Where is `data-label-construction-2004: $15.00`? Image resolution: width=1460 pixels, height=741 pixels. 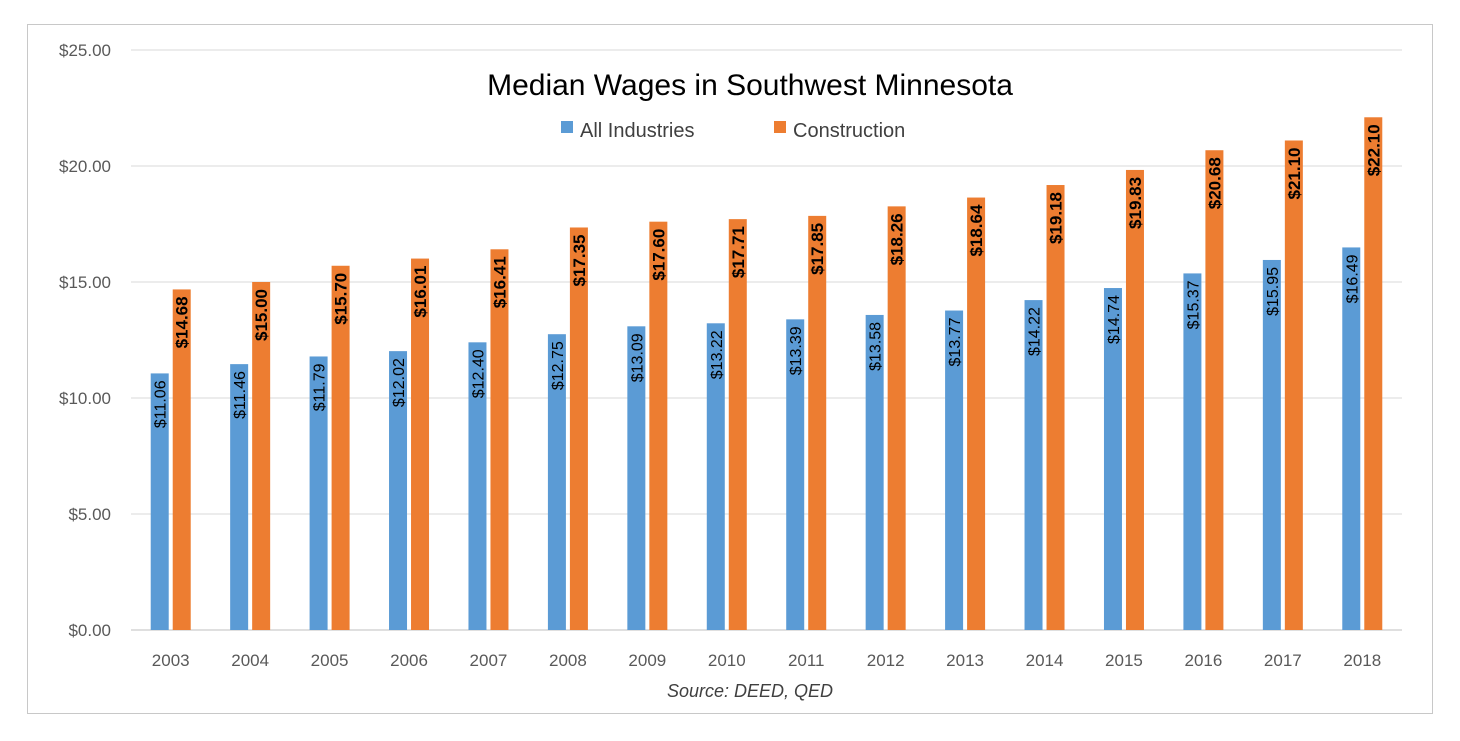
data-label-construction-2004: $15.00 is located at coordinates (261, 315).